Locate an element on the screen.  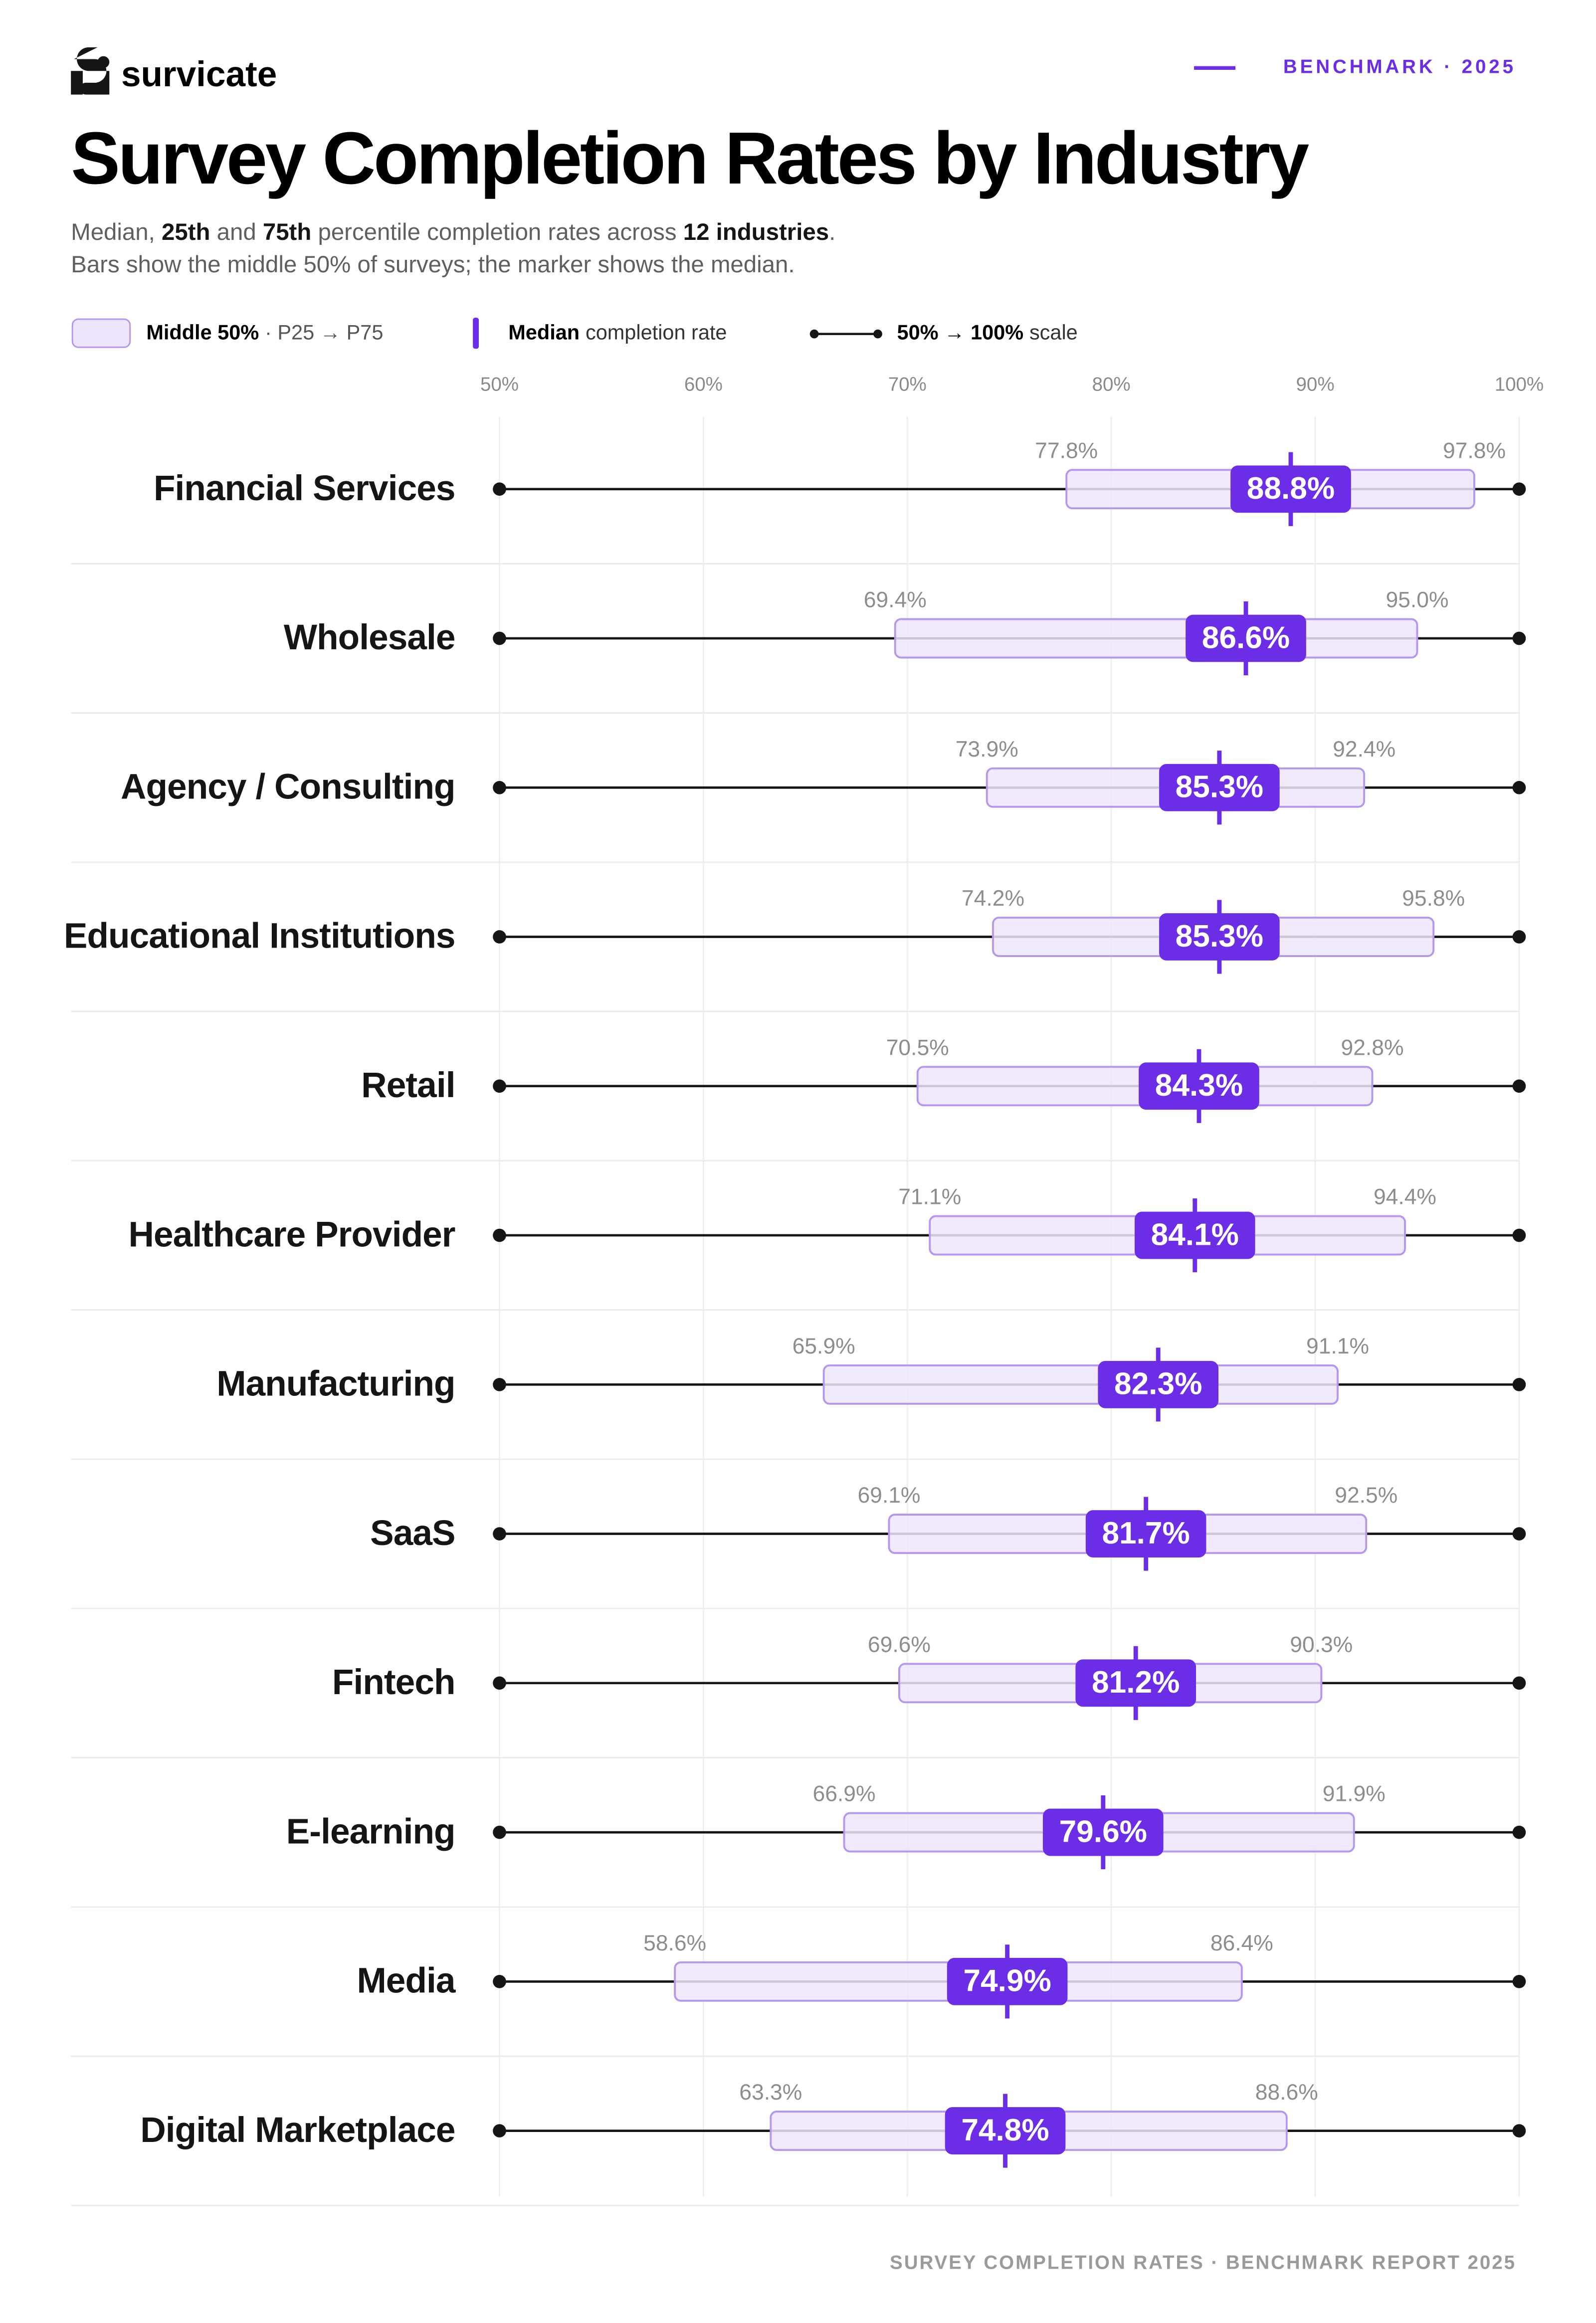
p75-label: 97.8% is located at coordinates (1474, 450).